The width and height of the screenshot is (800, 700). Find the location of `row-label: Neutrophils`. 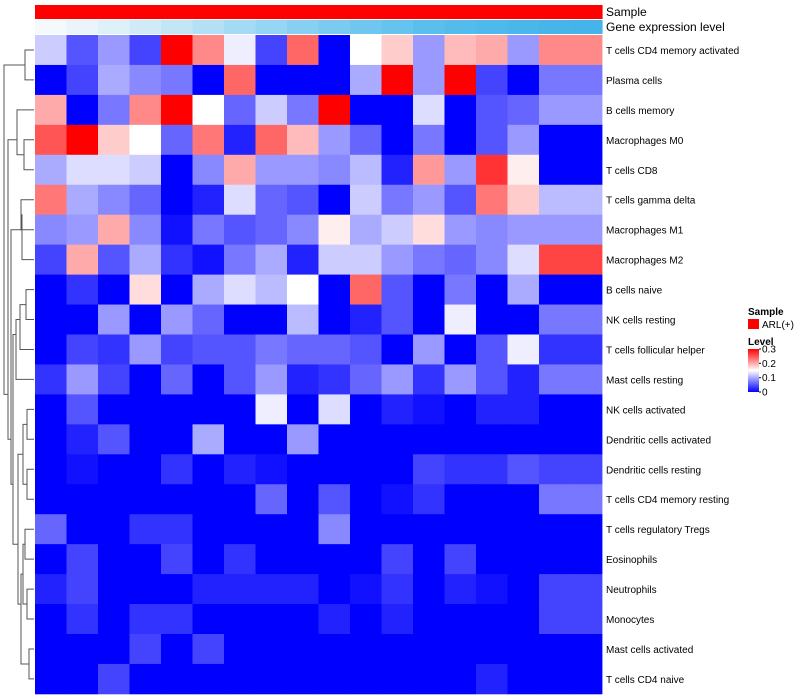

row-label: Neutrophils is located at coordinates (631, 590).